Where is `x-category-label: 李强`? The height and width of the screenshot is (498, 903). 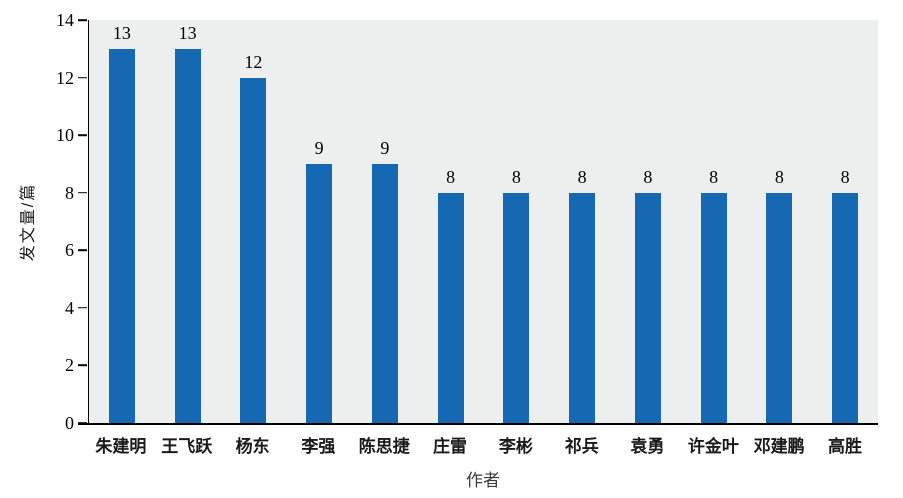
x-category-label: 李强 is located at coordinates (318, 446).